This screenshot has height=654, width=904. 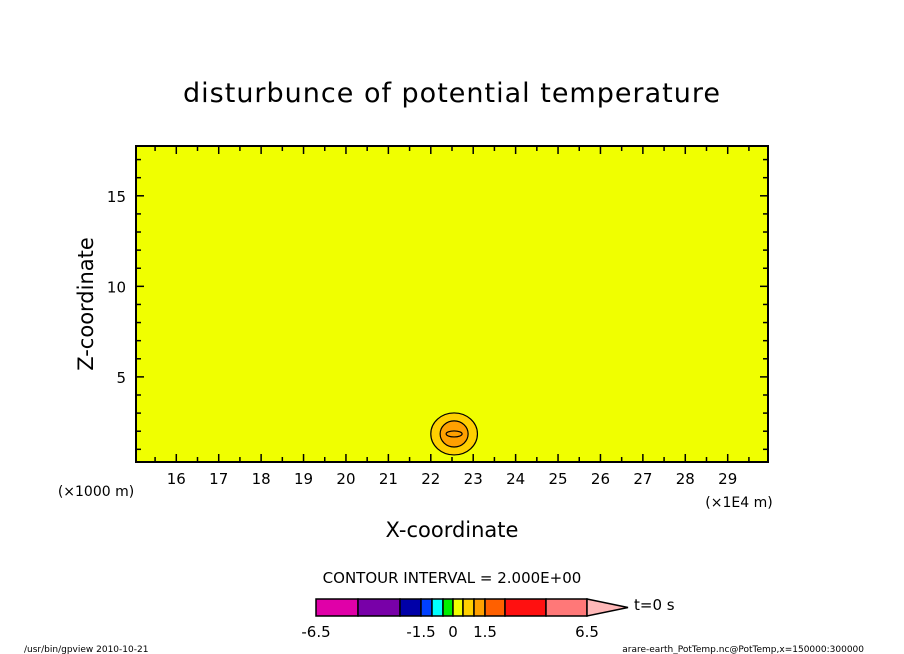 I want to click on colorbar-tick-label: 1.5, so click(x=485, y=632).